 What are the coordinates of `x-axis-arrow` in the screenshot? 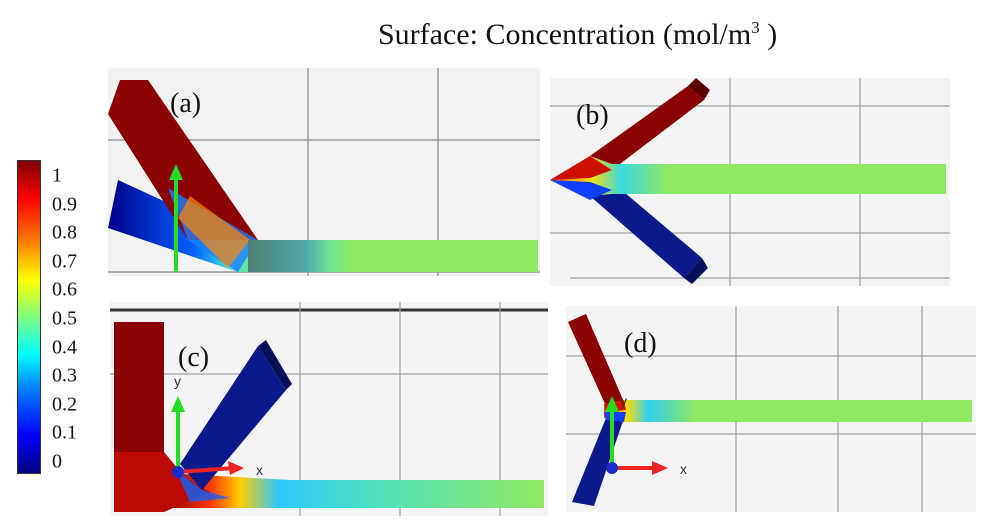 It's located at (206, 470).